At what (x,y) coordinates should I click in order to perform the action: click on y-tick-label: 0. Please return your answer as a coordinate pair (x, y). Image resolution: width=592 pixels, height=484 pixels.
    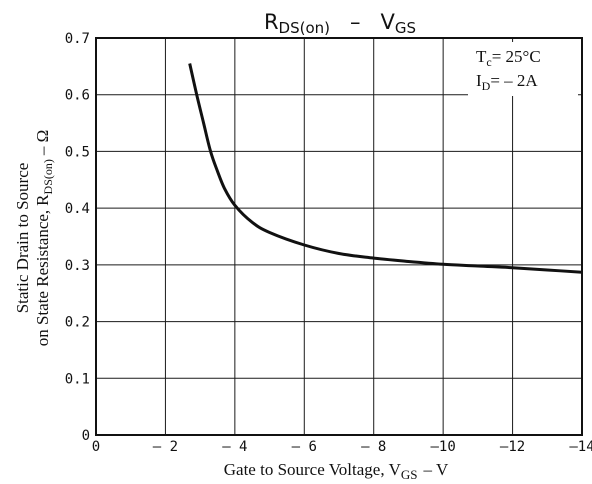
    Looking at the image, I should click on (86, 436).